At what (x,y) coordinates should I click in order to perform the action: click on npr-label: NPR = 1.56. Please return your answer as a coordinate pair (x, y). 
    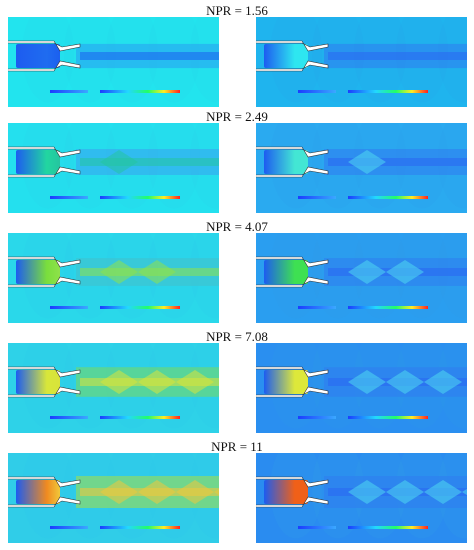
    Looking at the image, I should click on (237, 10).